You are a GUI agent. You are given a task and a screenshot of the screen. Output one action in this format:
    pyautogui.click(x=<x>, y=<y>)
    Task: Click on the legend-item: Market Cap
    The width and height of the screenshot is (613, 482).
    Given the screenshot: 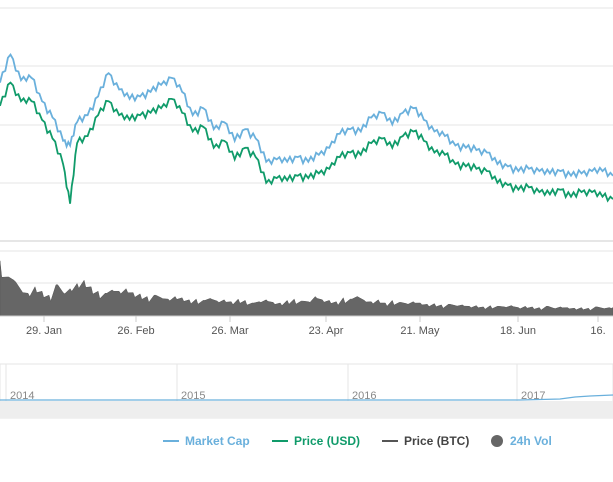 What is the action you would take?
    pyautogui.click(x=206, y=441)
    